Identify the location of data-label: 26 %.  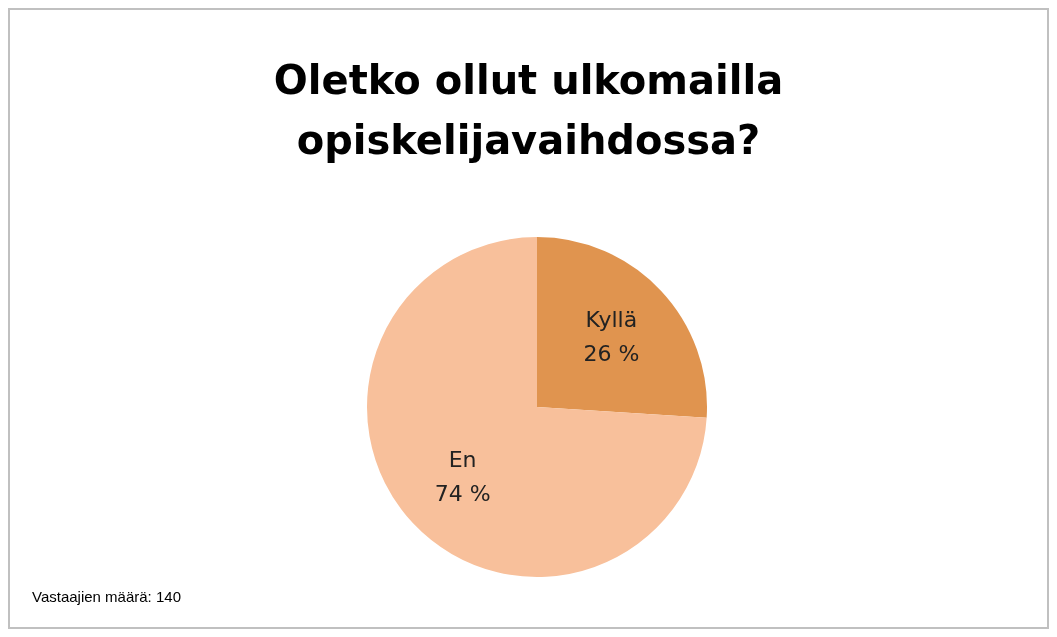
(611, 353).